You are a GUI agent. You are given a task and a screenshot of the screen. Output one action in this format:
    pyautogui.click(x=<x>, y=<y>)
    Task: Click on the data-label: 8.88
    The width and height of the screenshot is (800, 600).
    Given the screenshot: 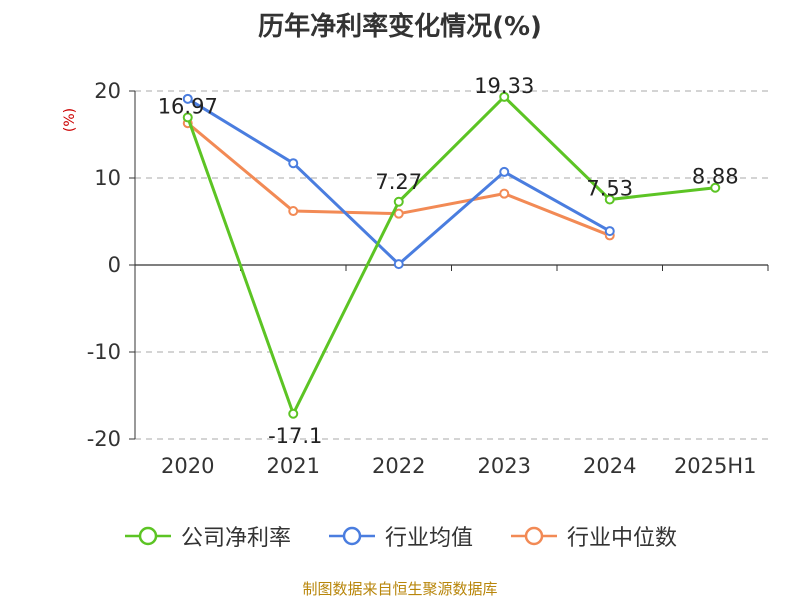 What is the action you would take?
    pyautogui.click(x=715, y=177)
    